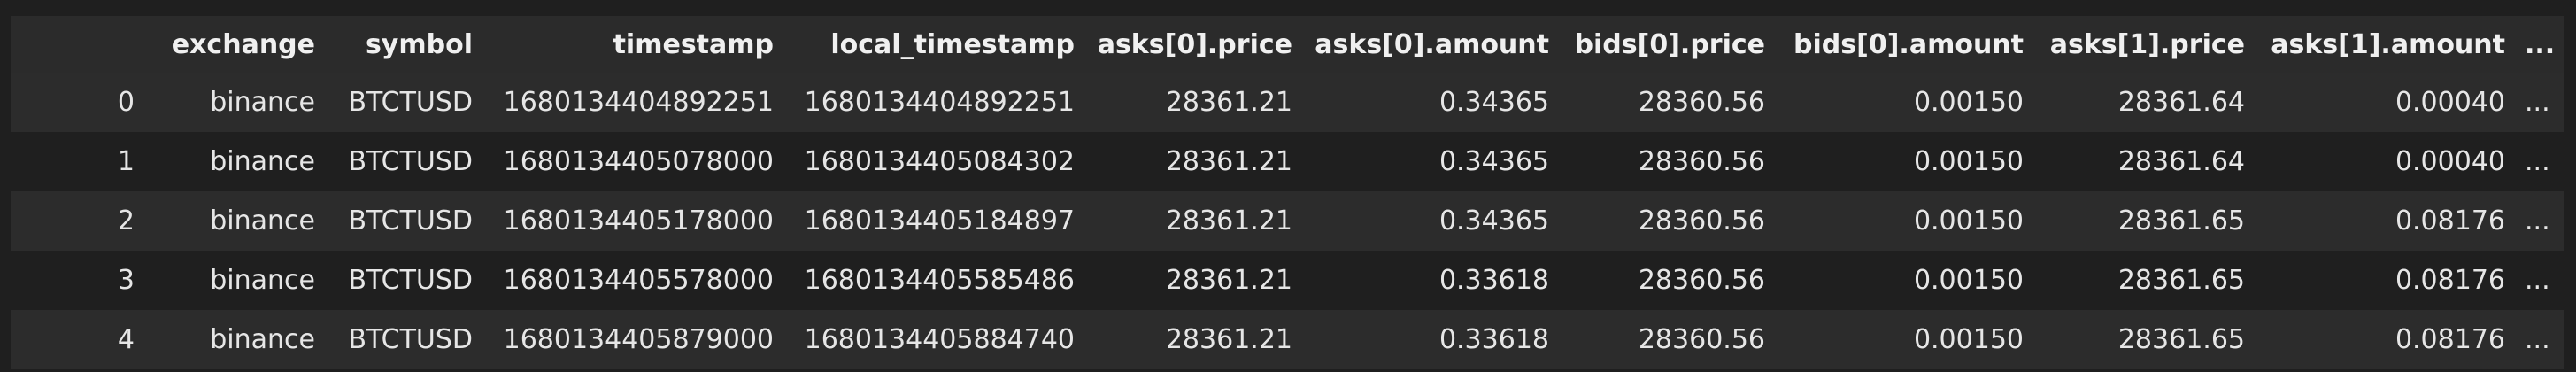  What do you see at coordinates (632, 45) in the screenshot?
I see `column-header-timestamp: timestamp` at bounding box center [632, 45].